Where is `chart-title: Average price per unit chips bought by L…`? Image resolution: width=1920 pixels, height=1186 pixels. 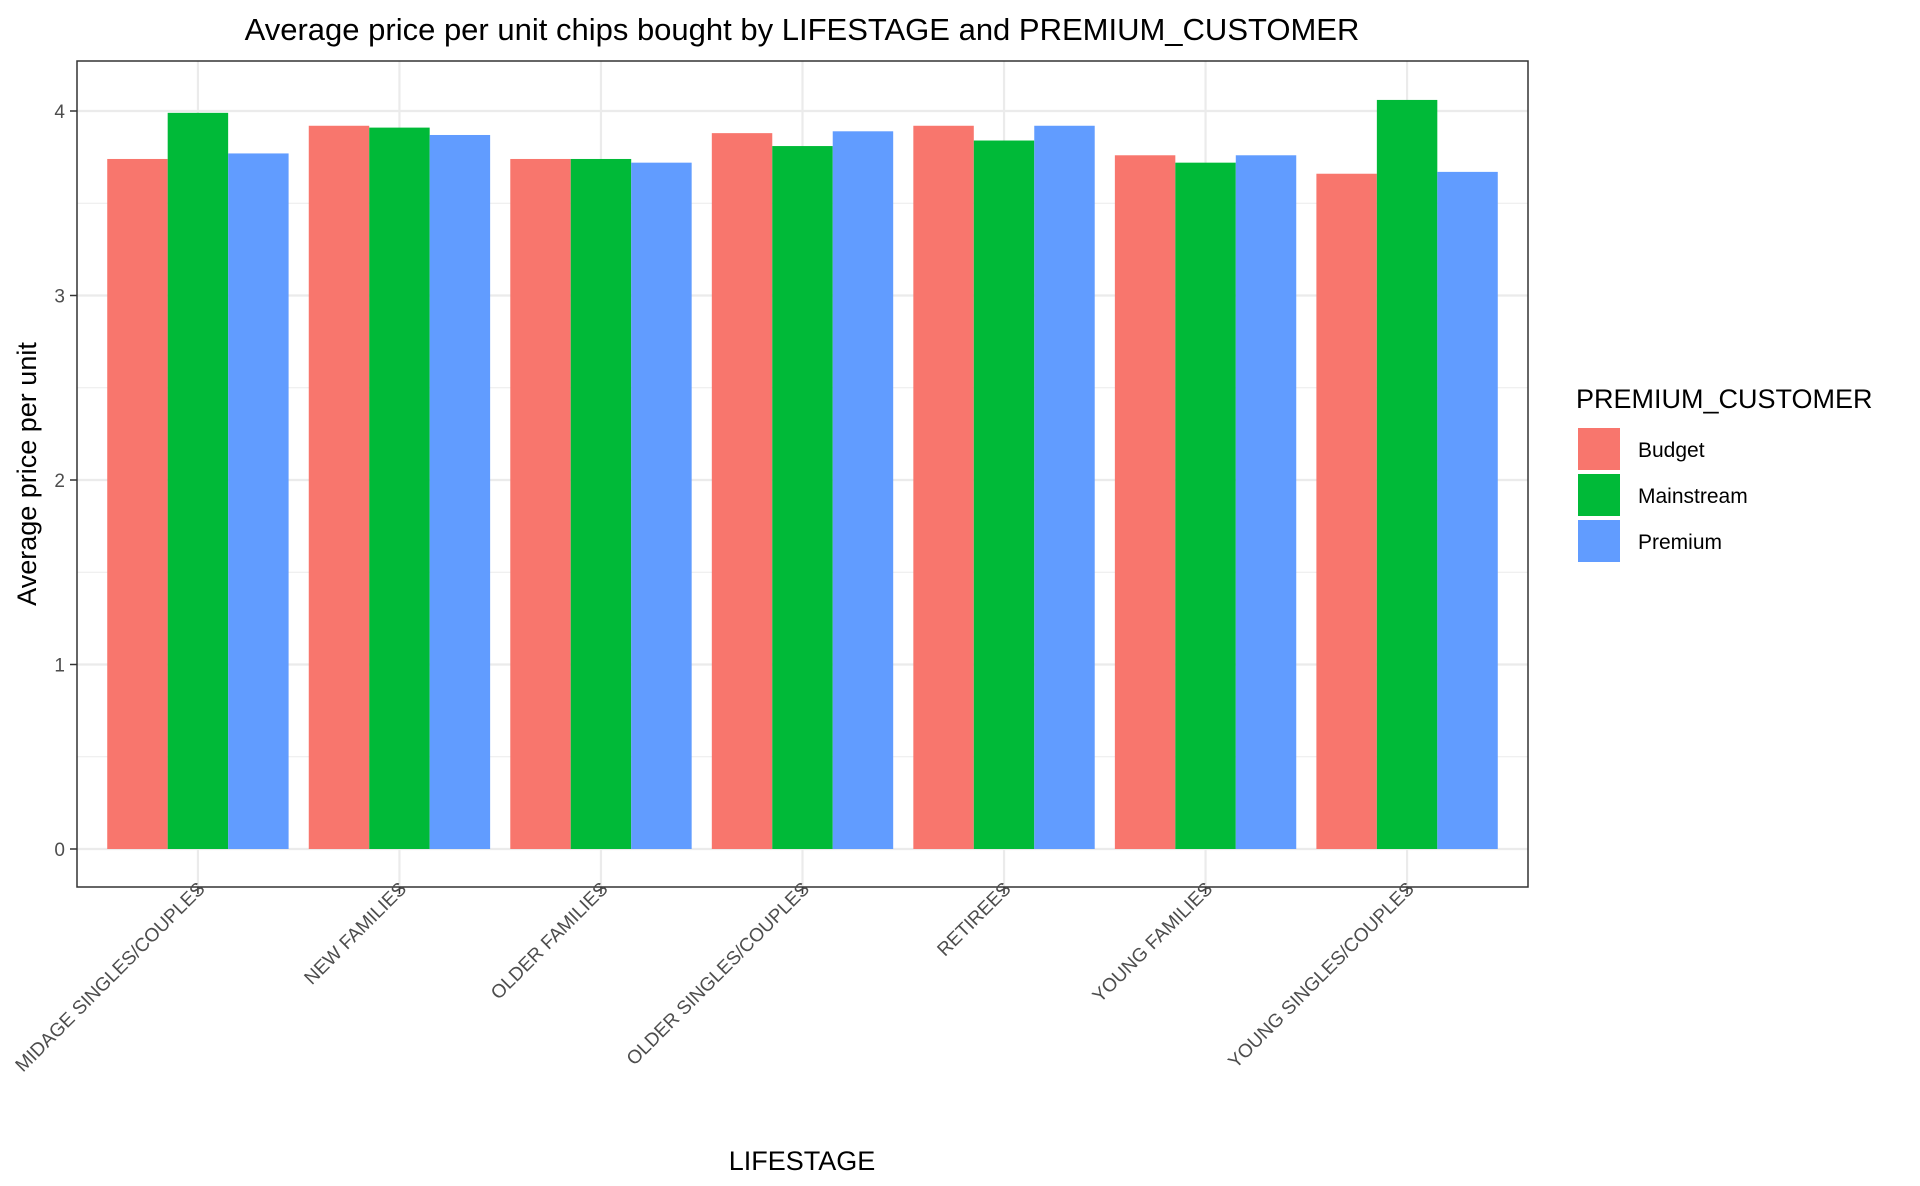 chart-title: Average price per unit chips bought by L… is located at coordinates (802, 29).